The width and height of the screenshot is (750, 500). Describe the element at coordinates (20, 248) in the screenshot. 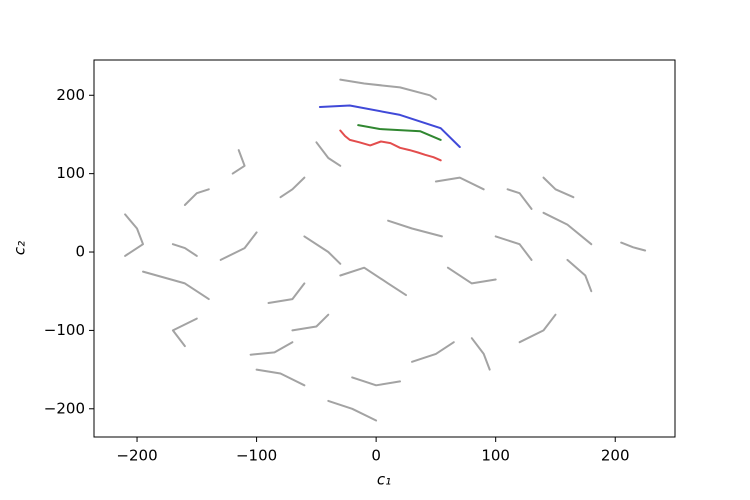

I see `y-axis-label: c₂` at that location.